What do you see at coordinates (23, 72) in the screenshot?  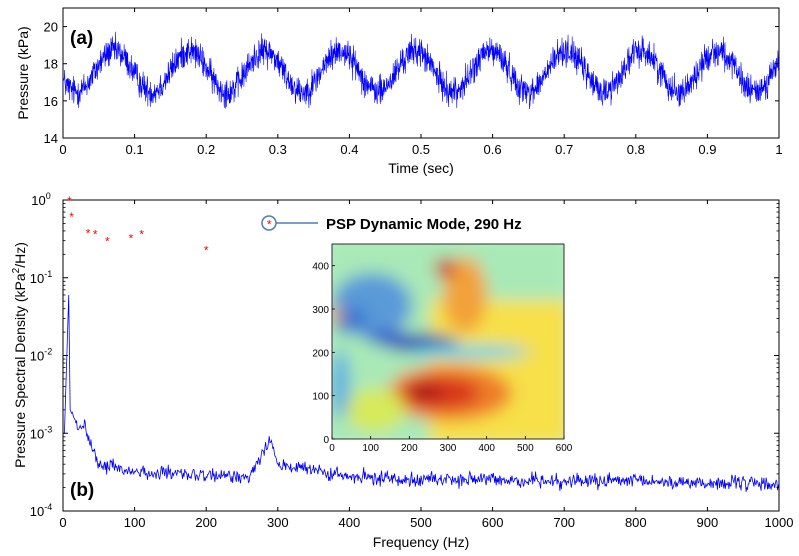 I see `panel-a-y-axis-label: Pressure (kPa)` at bounding box center [23, 72].